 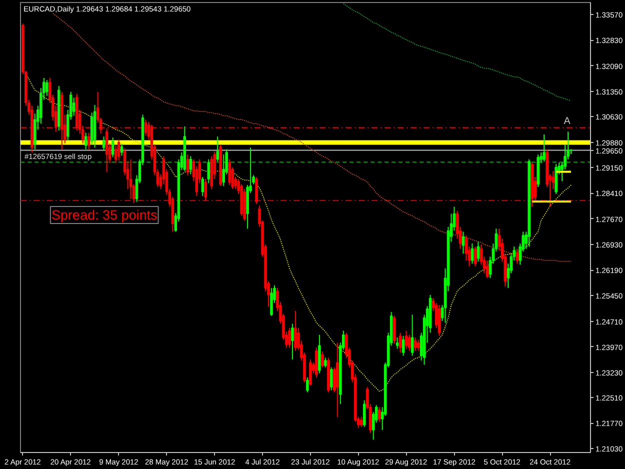 I want to click on annotation: Spread: 35 points, so click(x=104, y=214).